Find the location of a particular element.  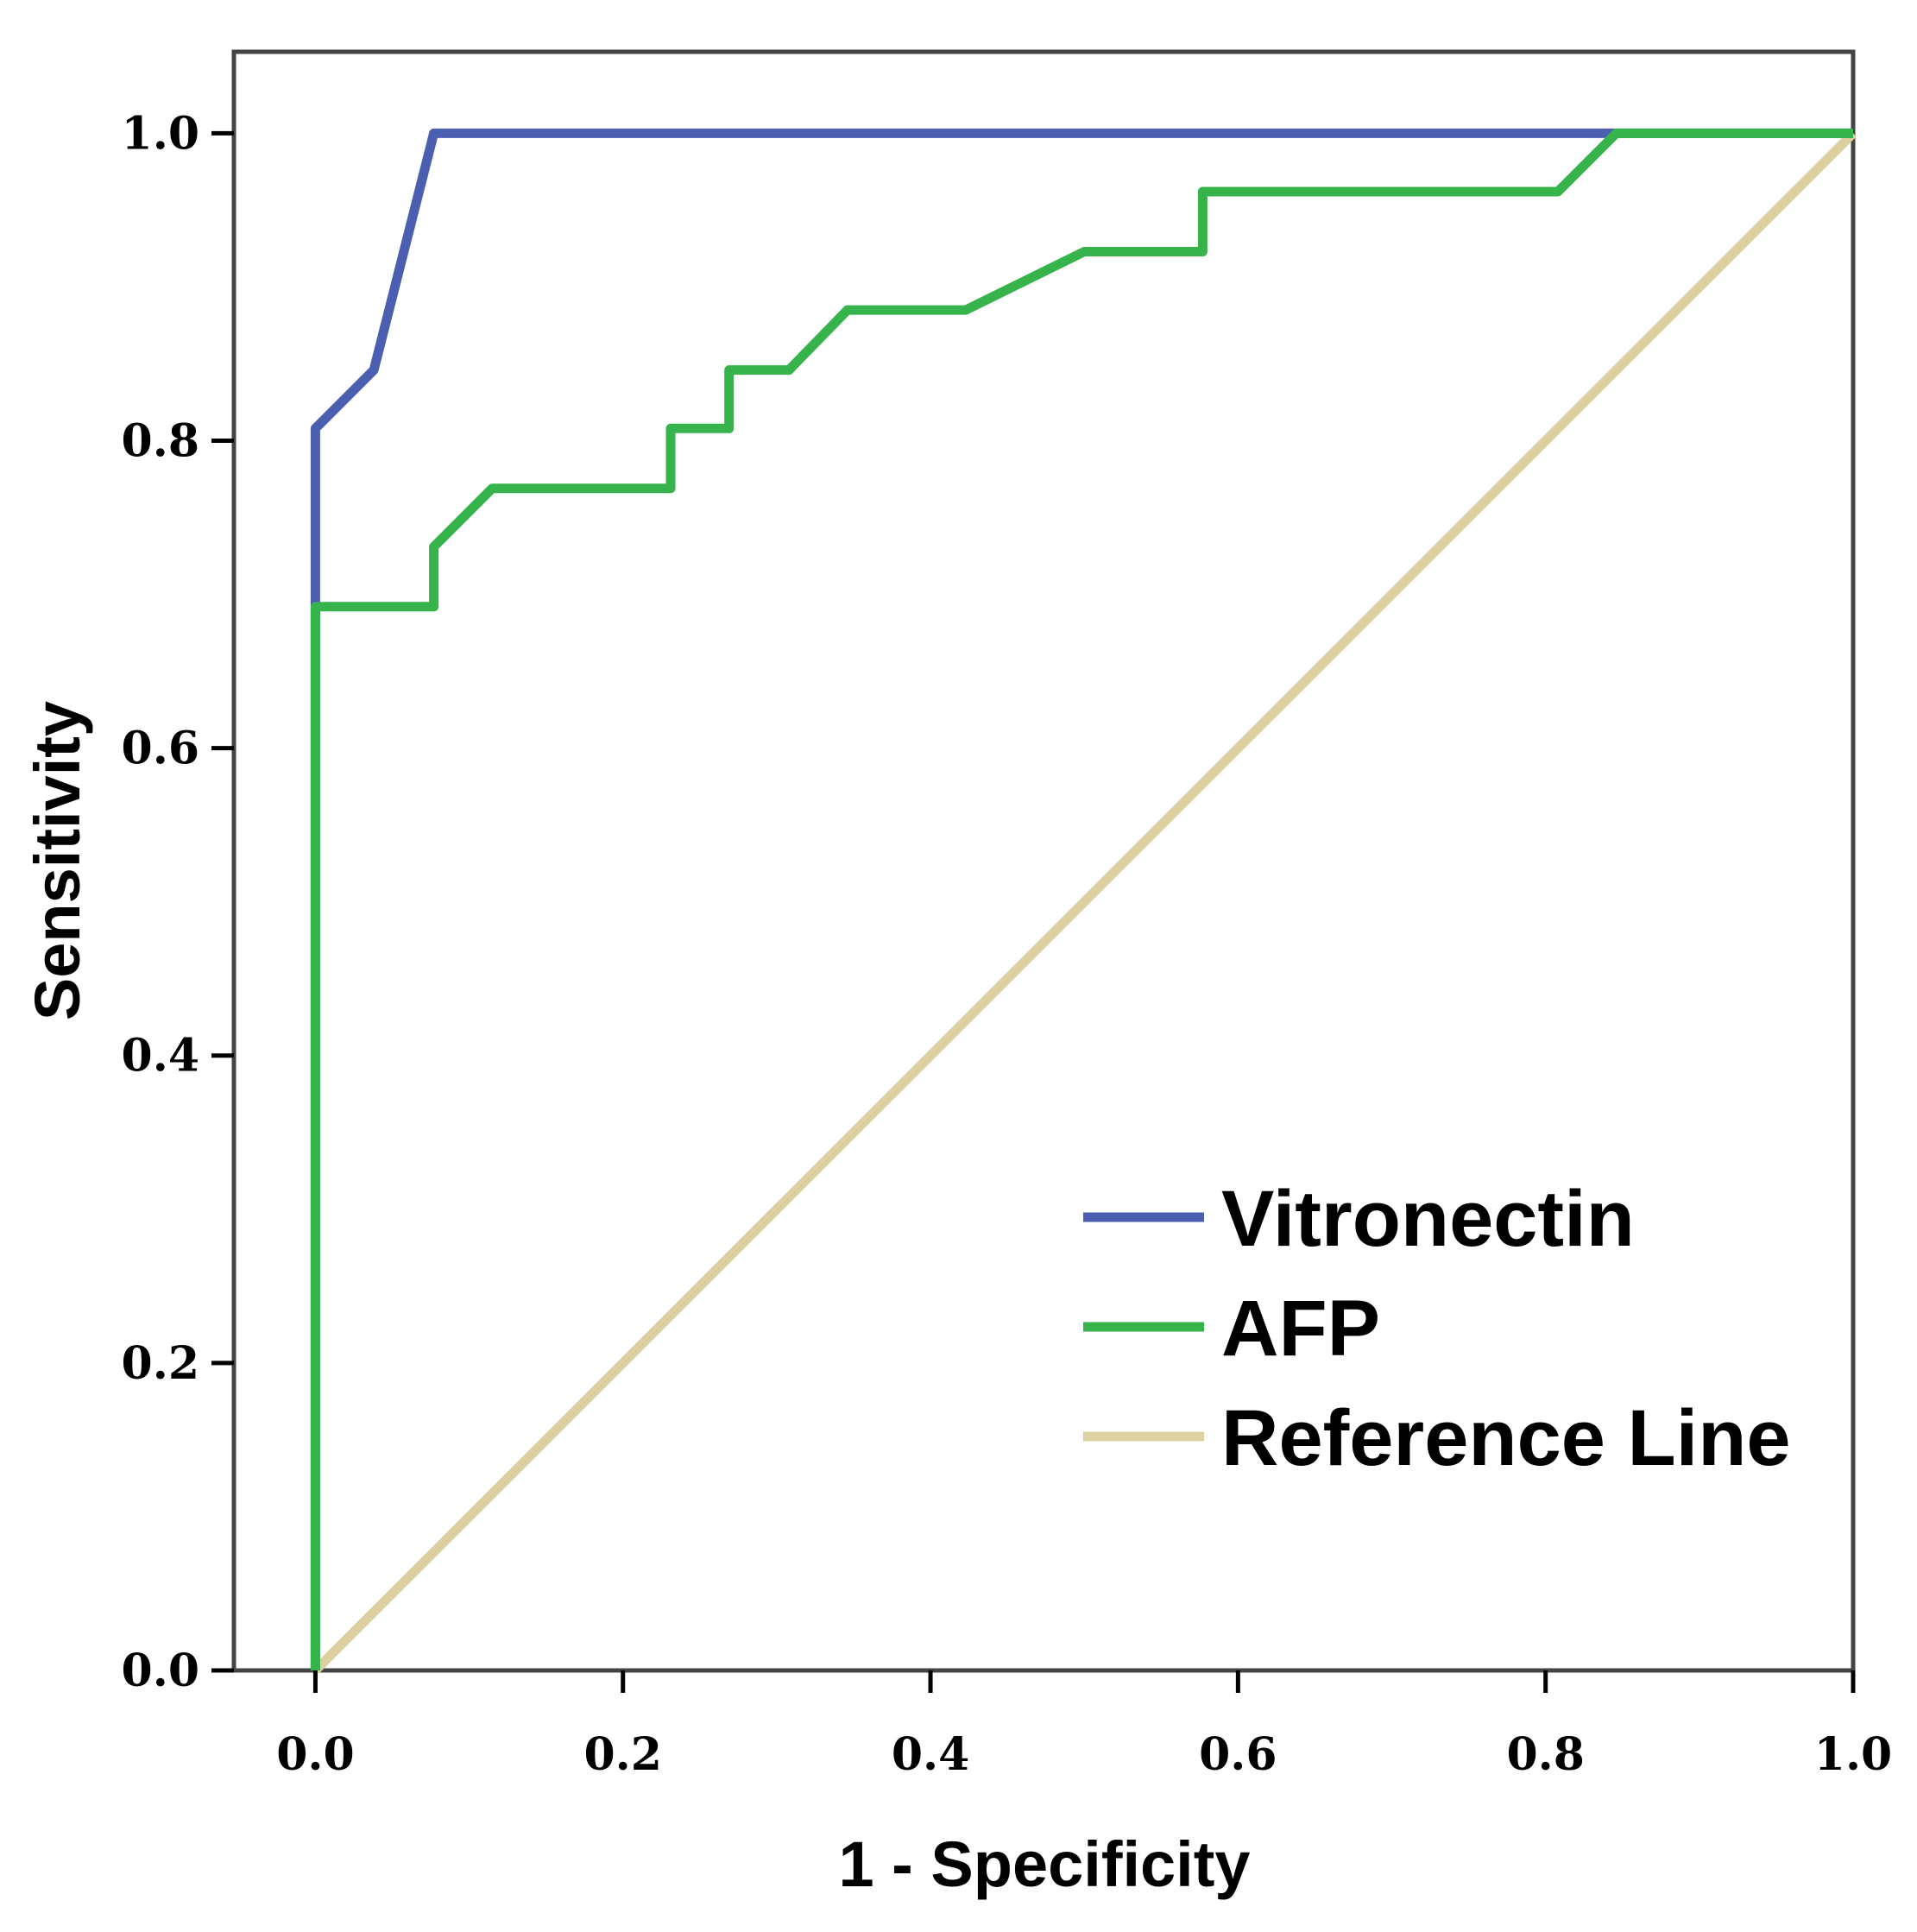

x-tick-label: 0.6 is located at coordinates (1238, 1754).